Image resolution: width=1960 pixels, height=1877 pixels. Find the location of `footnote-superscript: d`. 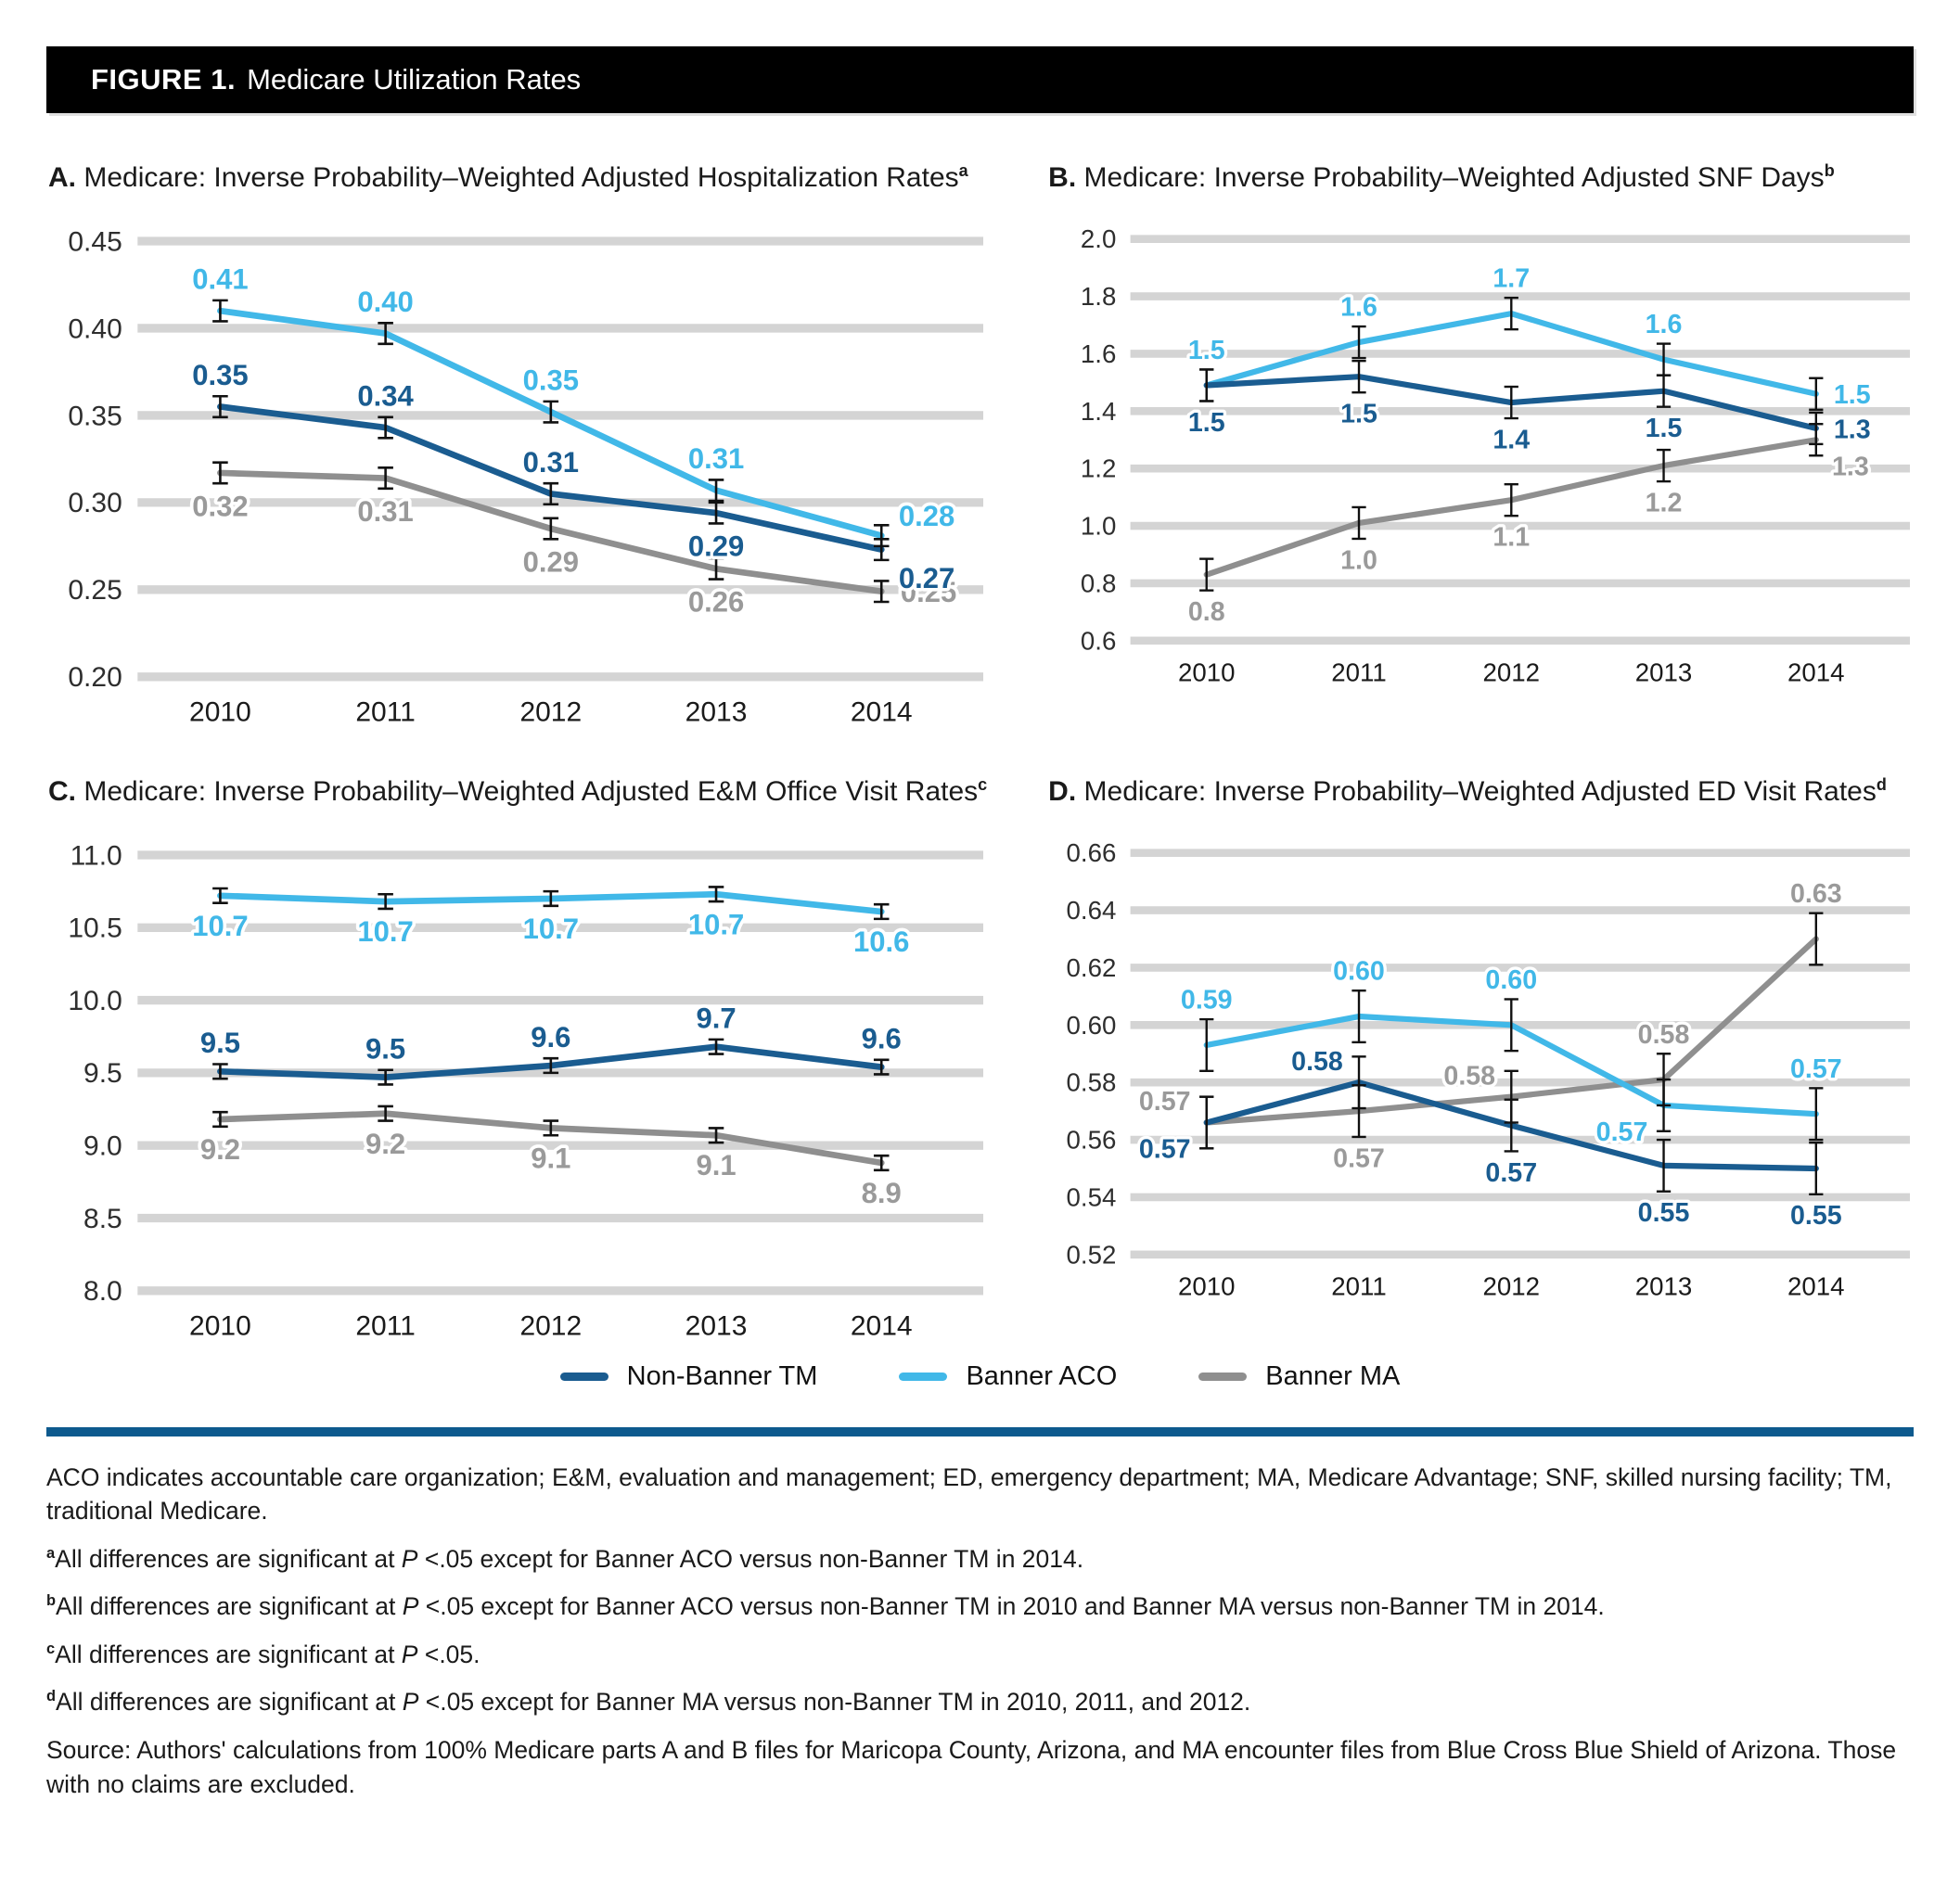

footnote-superscript: d is located at coordinates (52, 1696).